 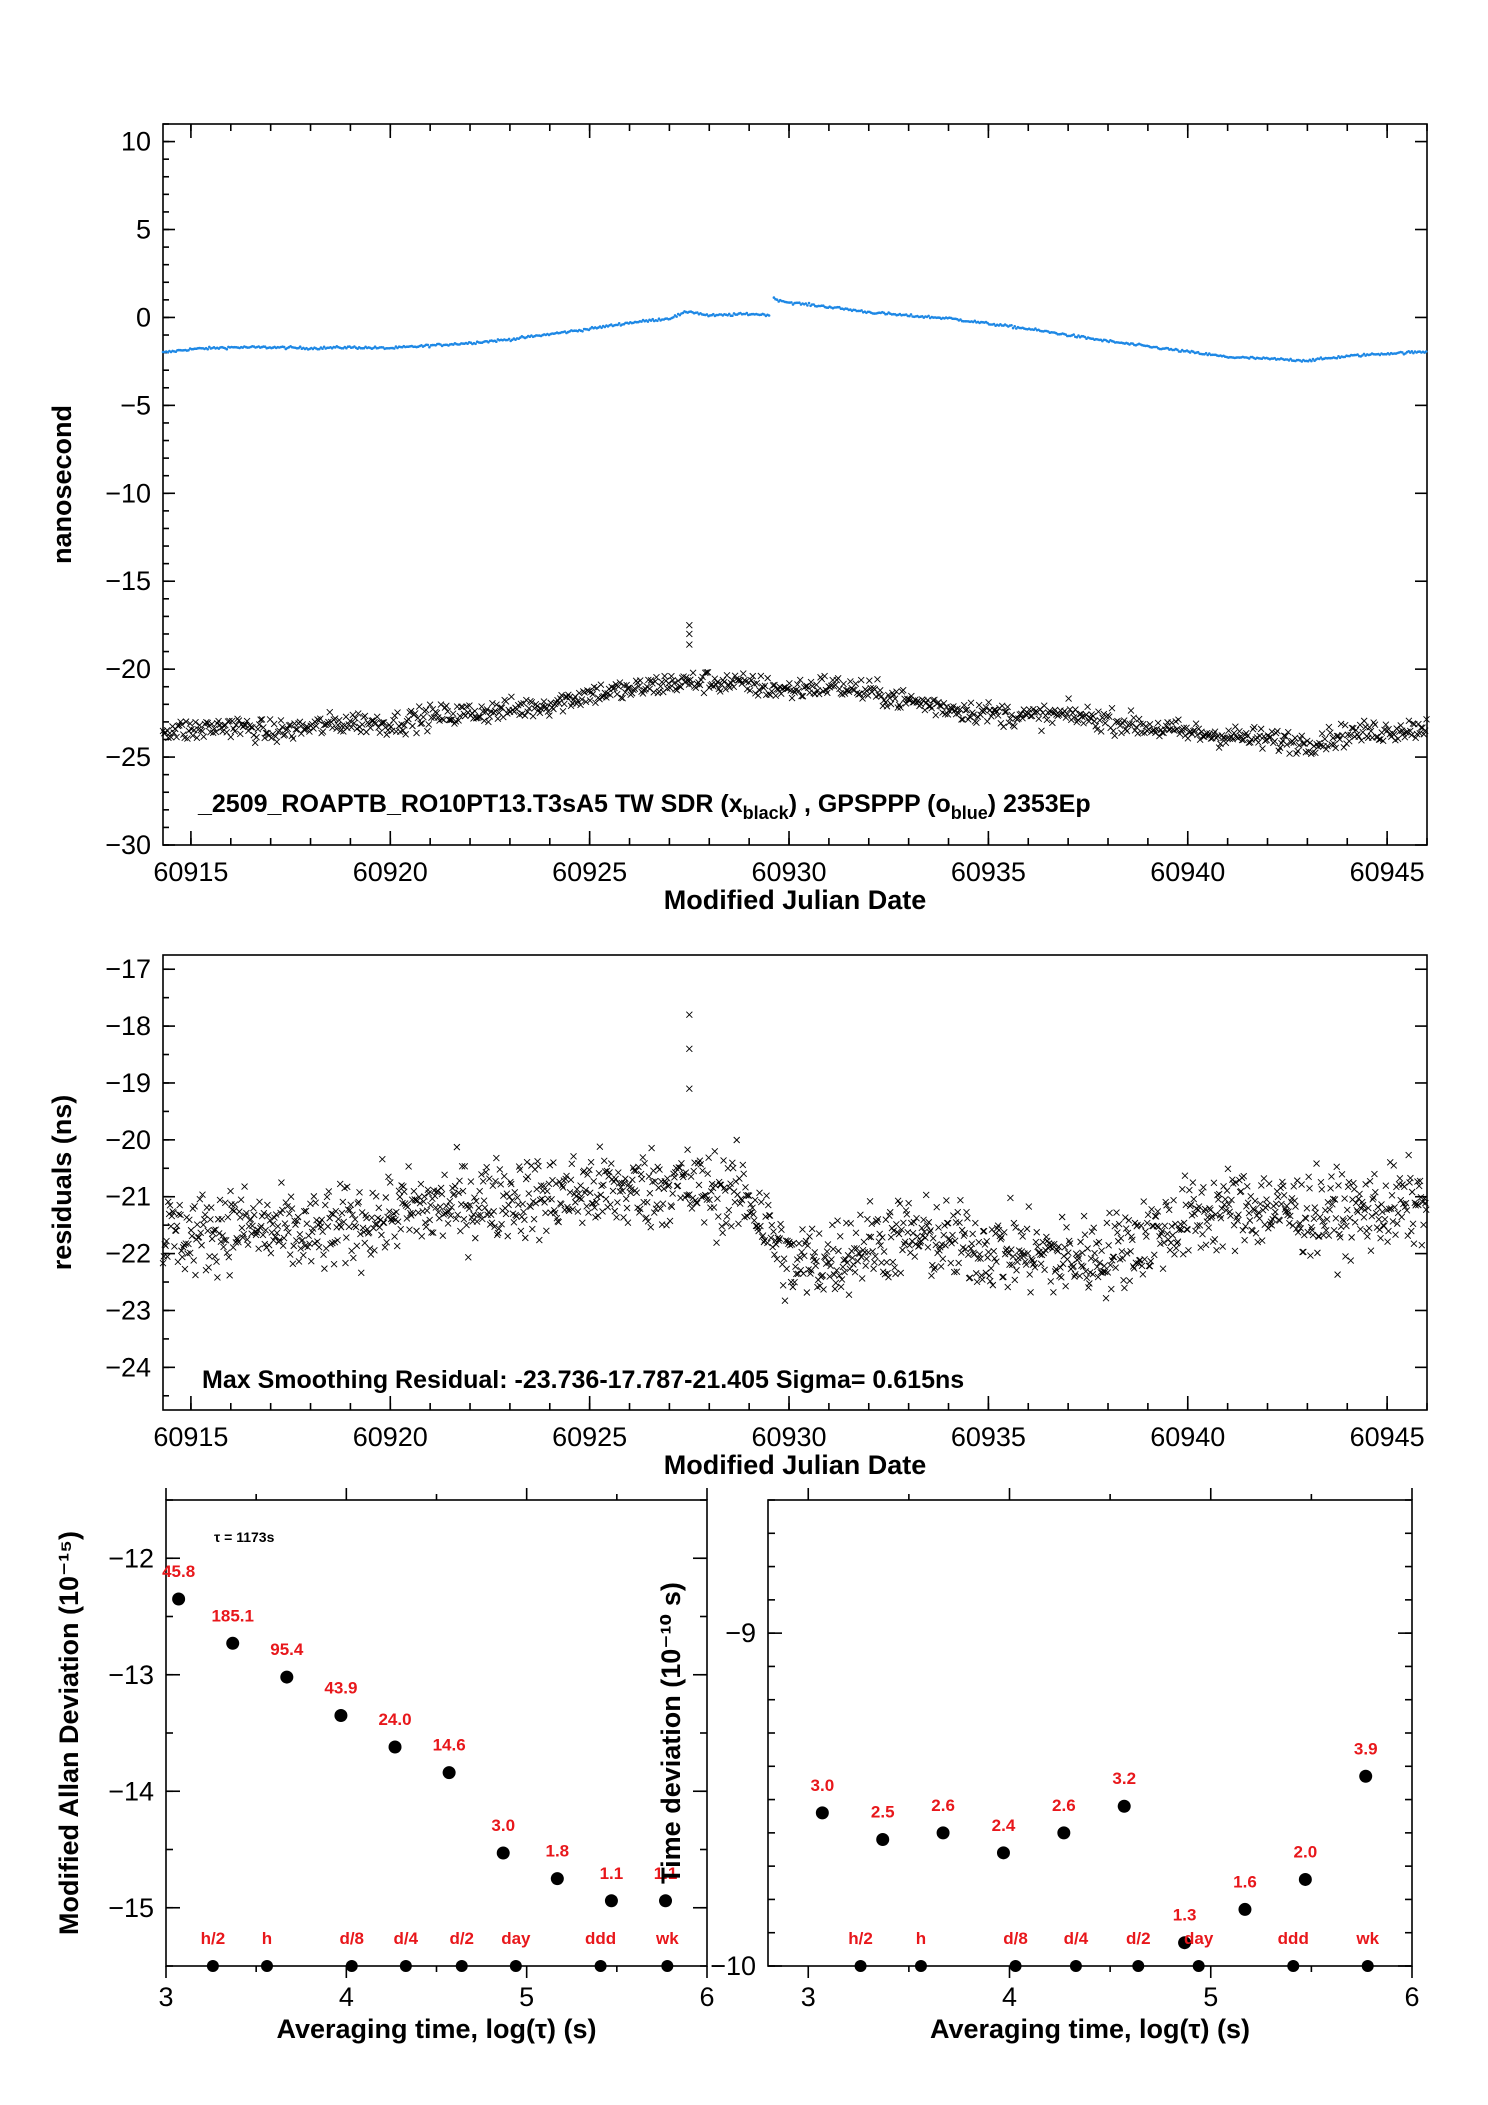 I want to click on y-tick-label: −20, so click(x=128, y=669).